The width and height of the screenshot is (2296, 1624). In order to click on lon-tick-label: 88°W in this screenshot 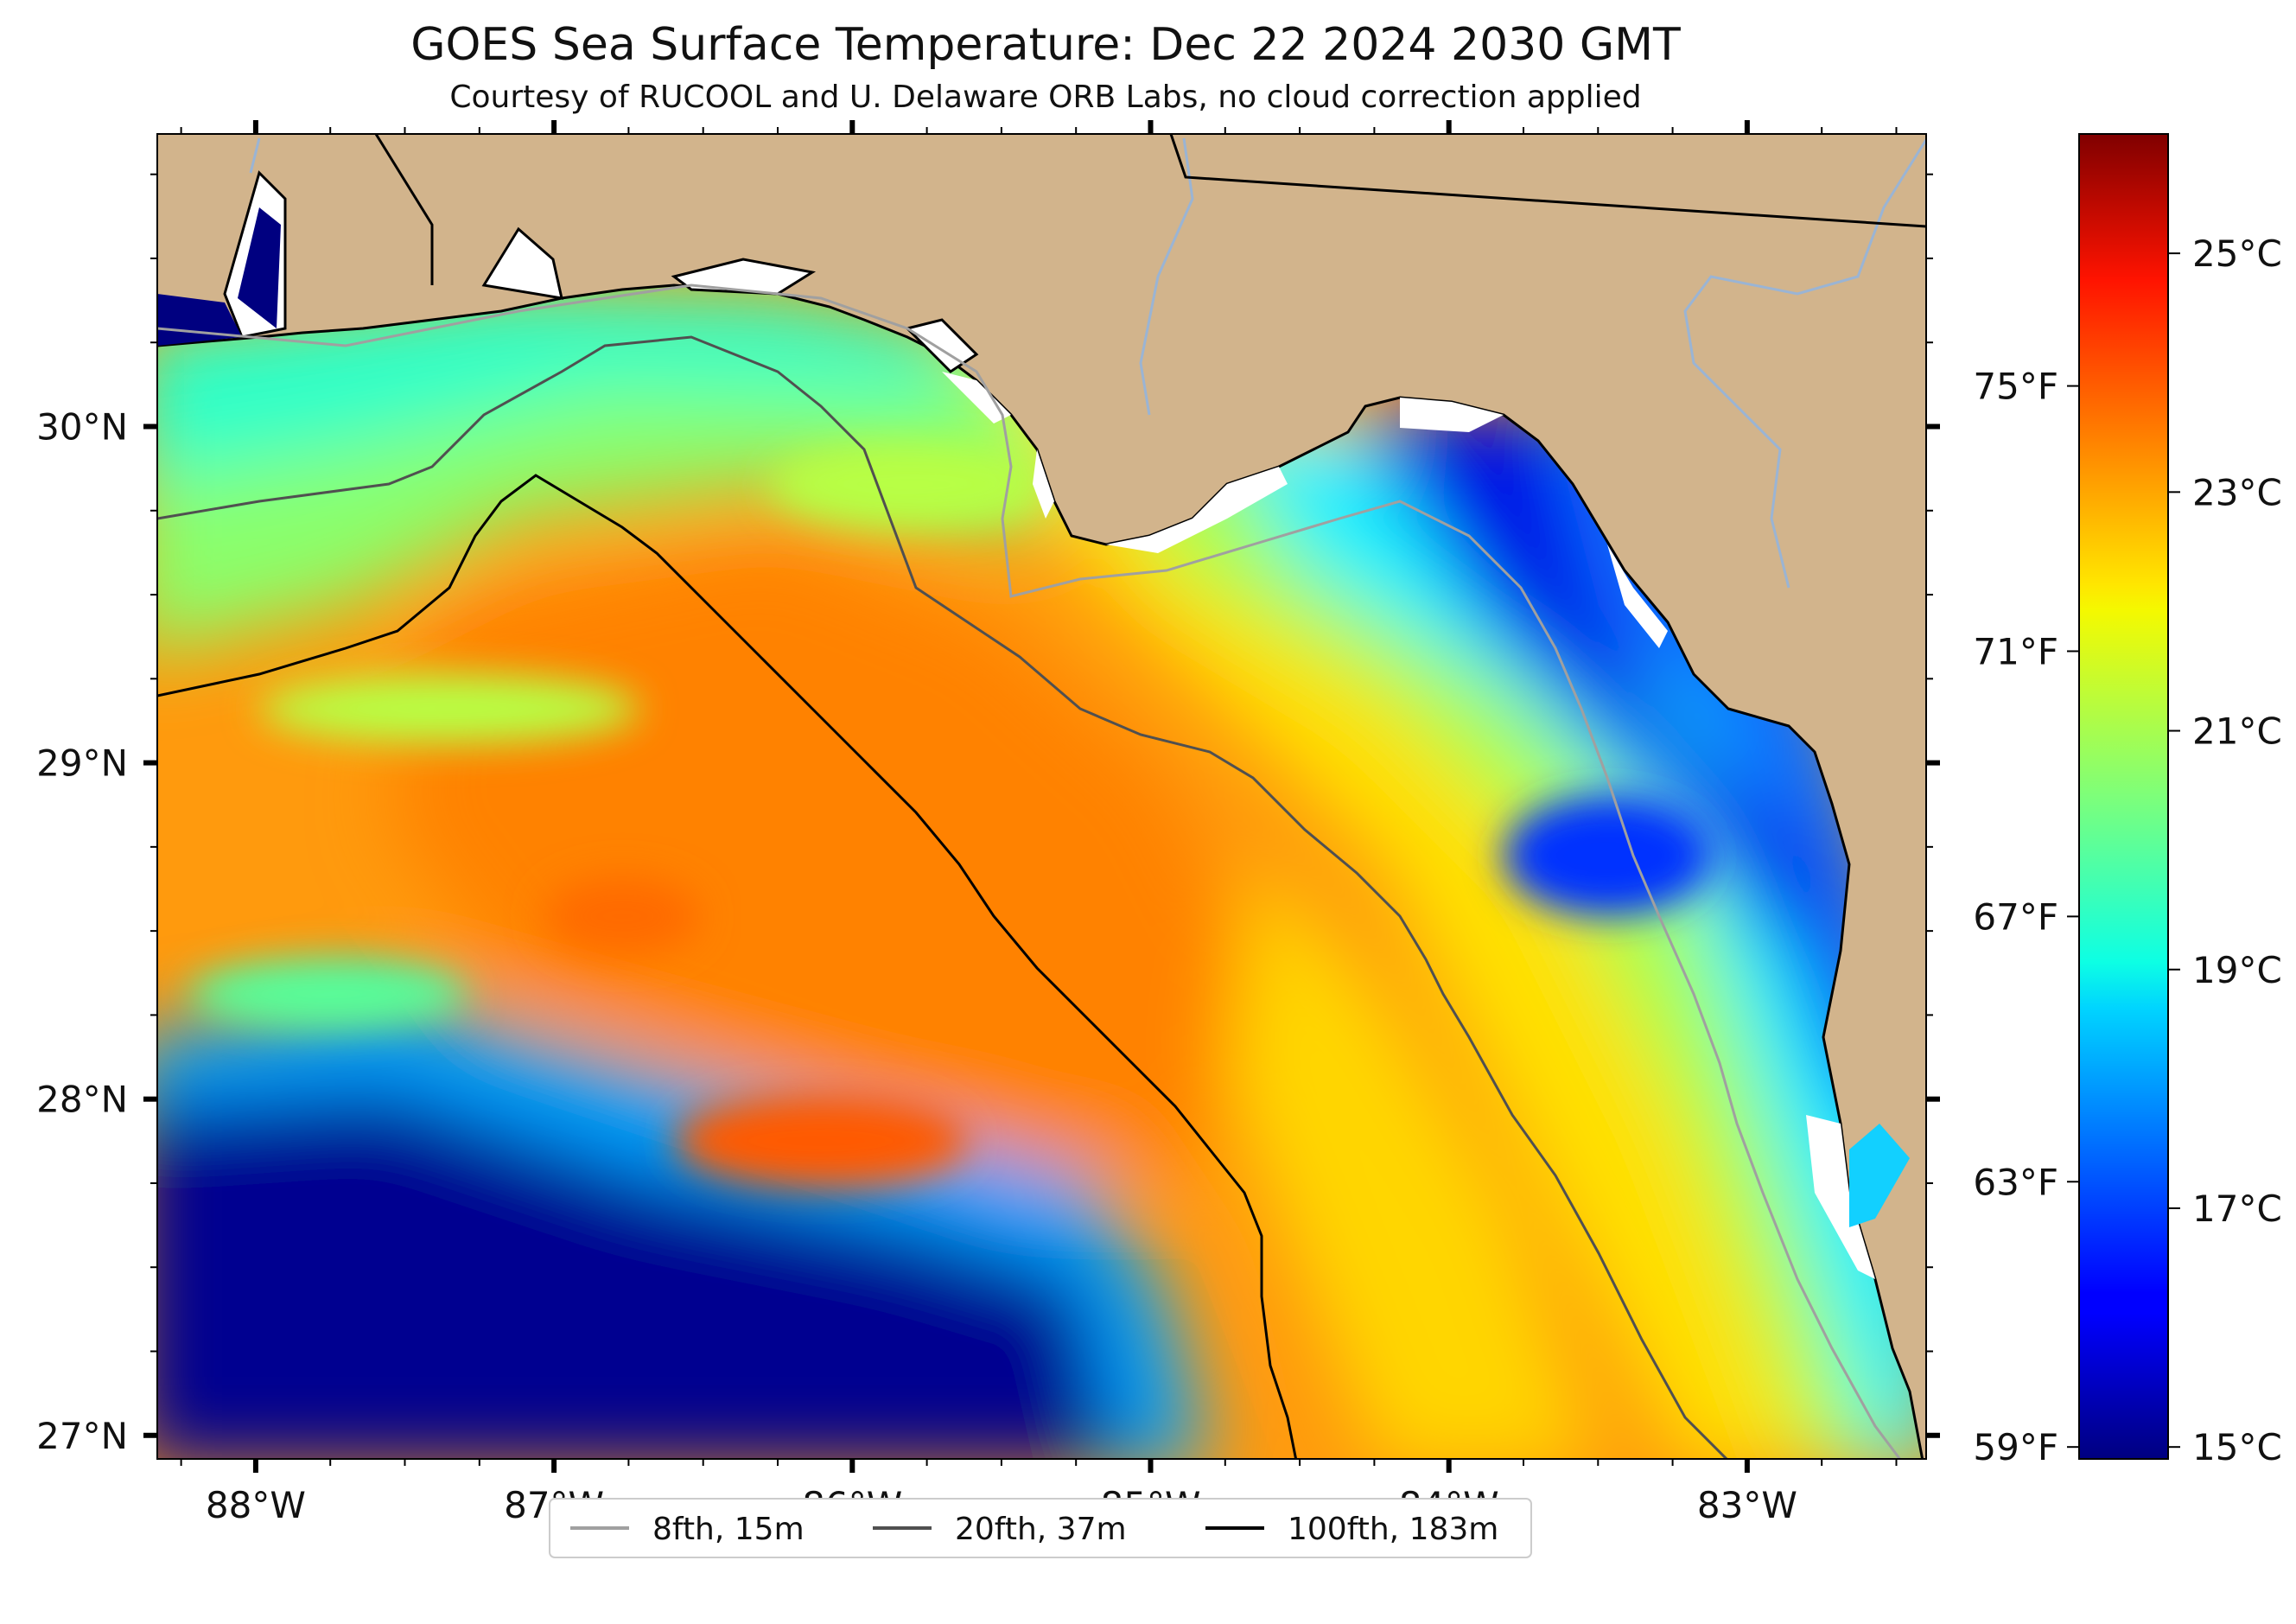, I will do `click(256, 1505)`.